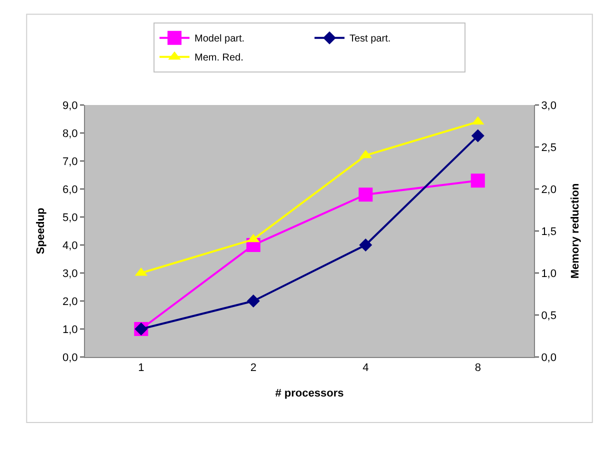  I want to click on y-axis-title: Speedup, so click(41, 230).